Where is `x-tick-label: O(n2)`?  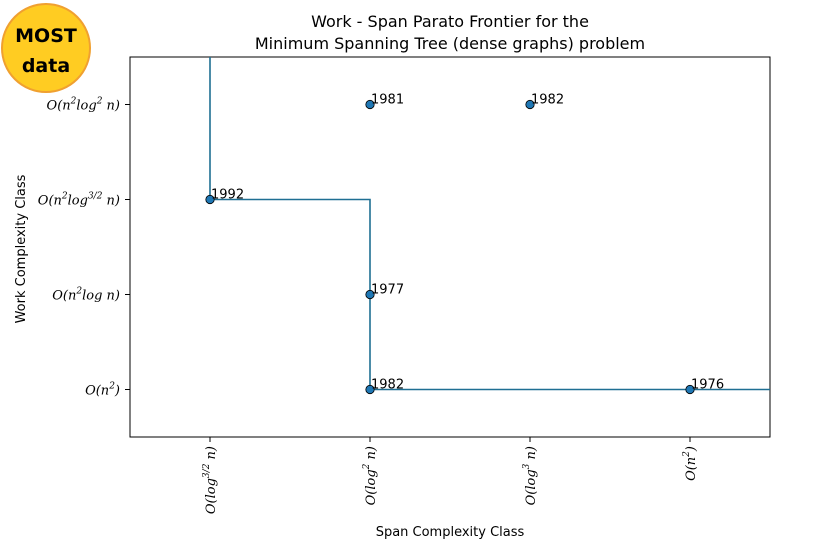 x-tick-label: O(n2) is located at coordinates (690, 463).